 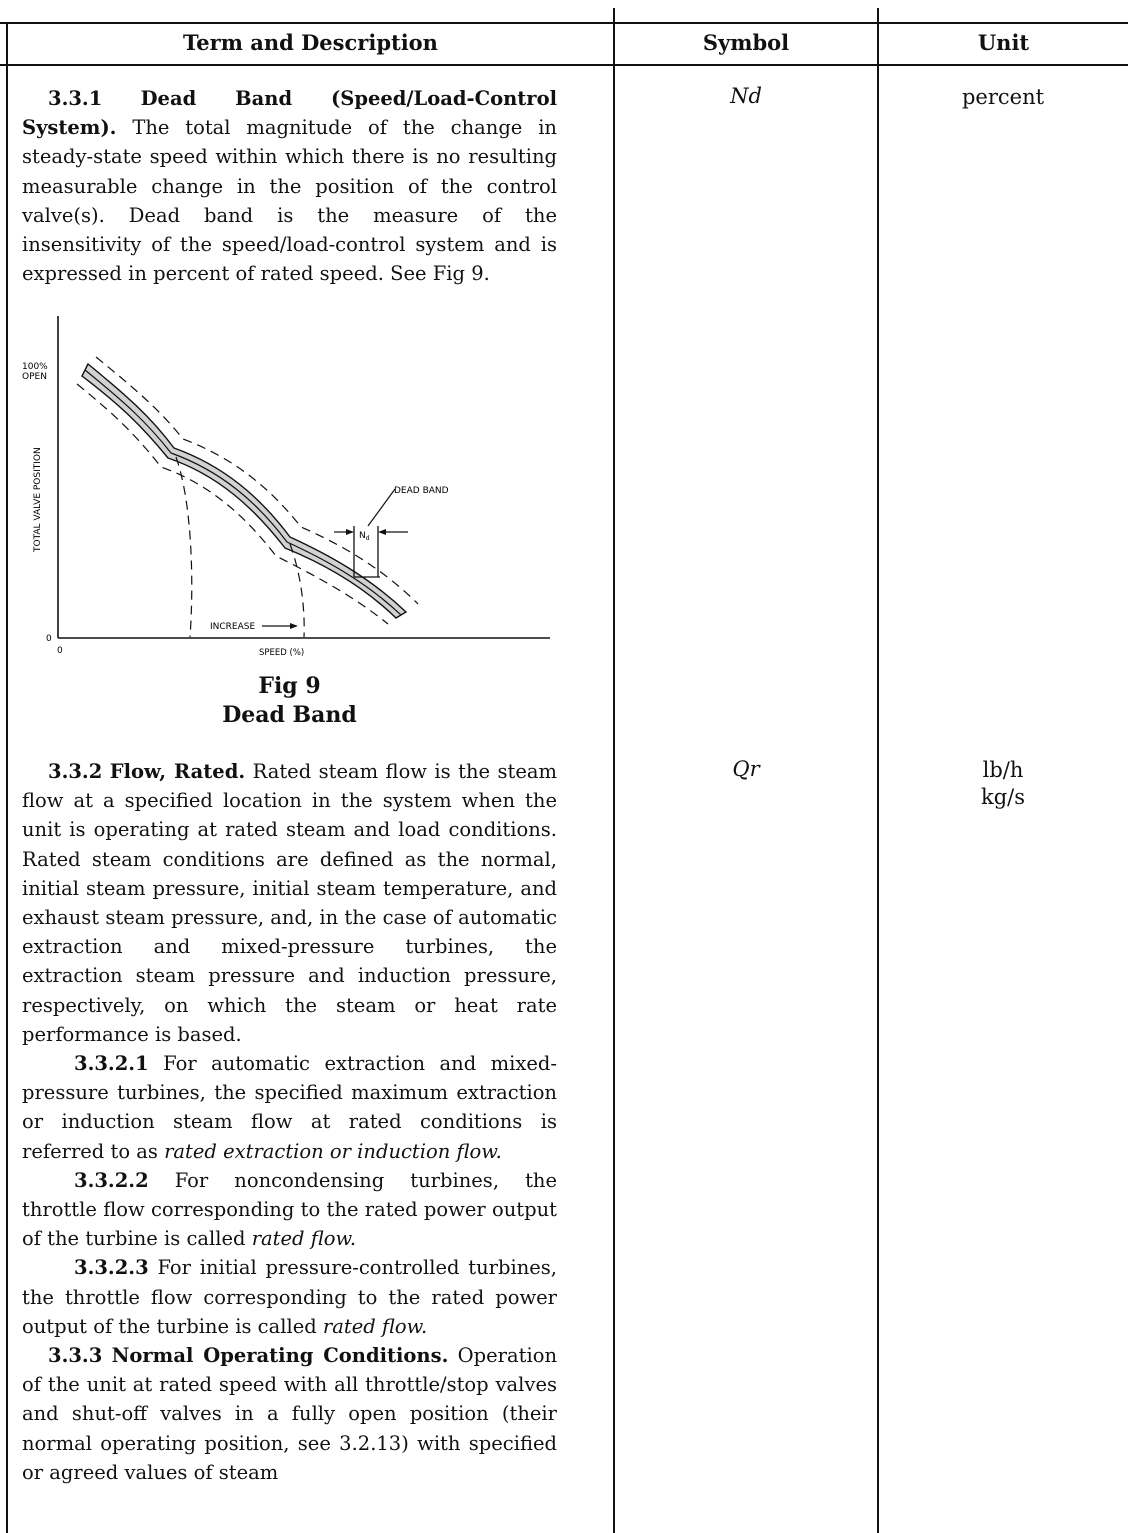 I want to click on x-axis-label: SPEED (%), so click(x=281, y=653).